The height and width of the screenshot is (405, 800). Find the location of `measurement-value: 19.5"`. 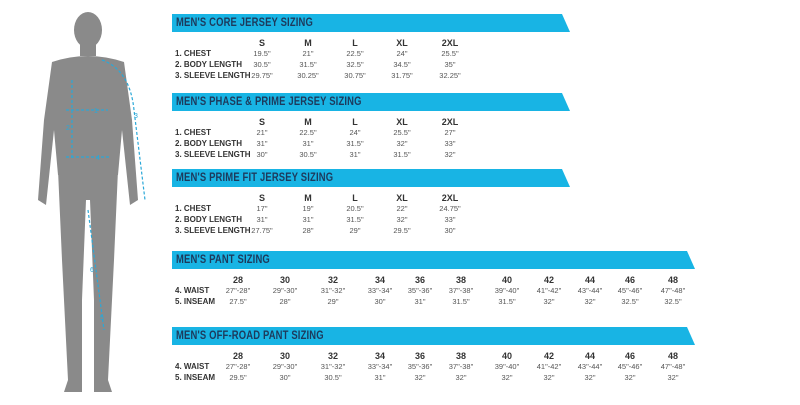

measurement-value: 19.5" is located at coordinates (262, 53).